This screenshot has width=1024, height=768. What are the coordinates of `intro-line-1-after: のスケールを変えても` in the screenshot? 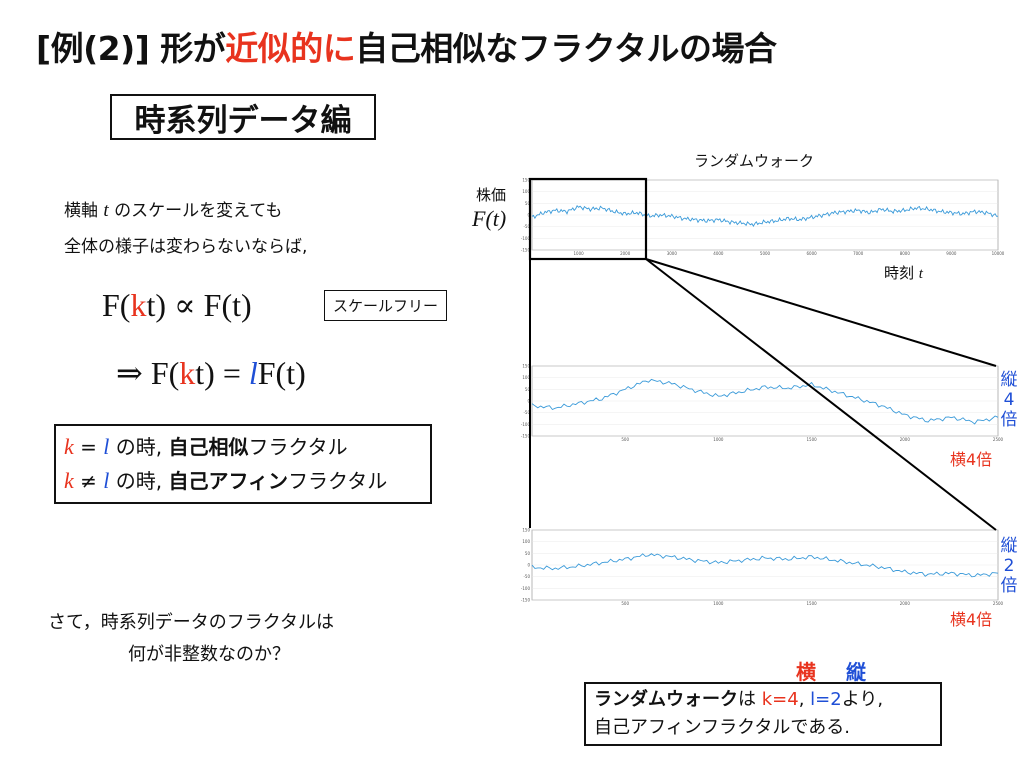 It's located at (195, 211).